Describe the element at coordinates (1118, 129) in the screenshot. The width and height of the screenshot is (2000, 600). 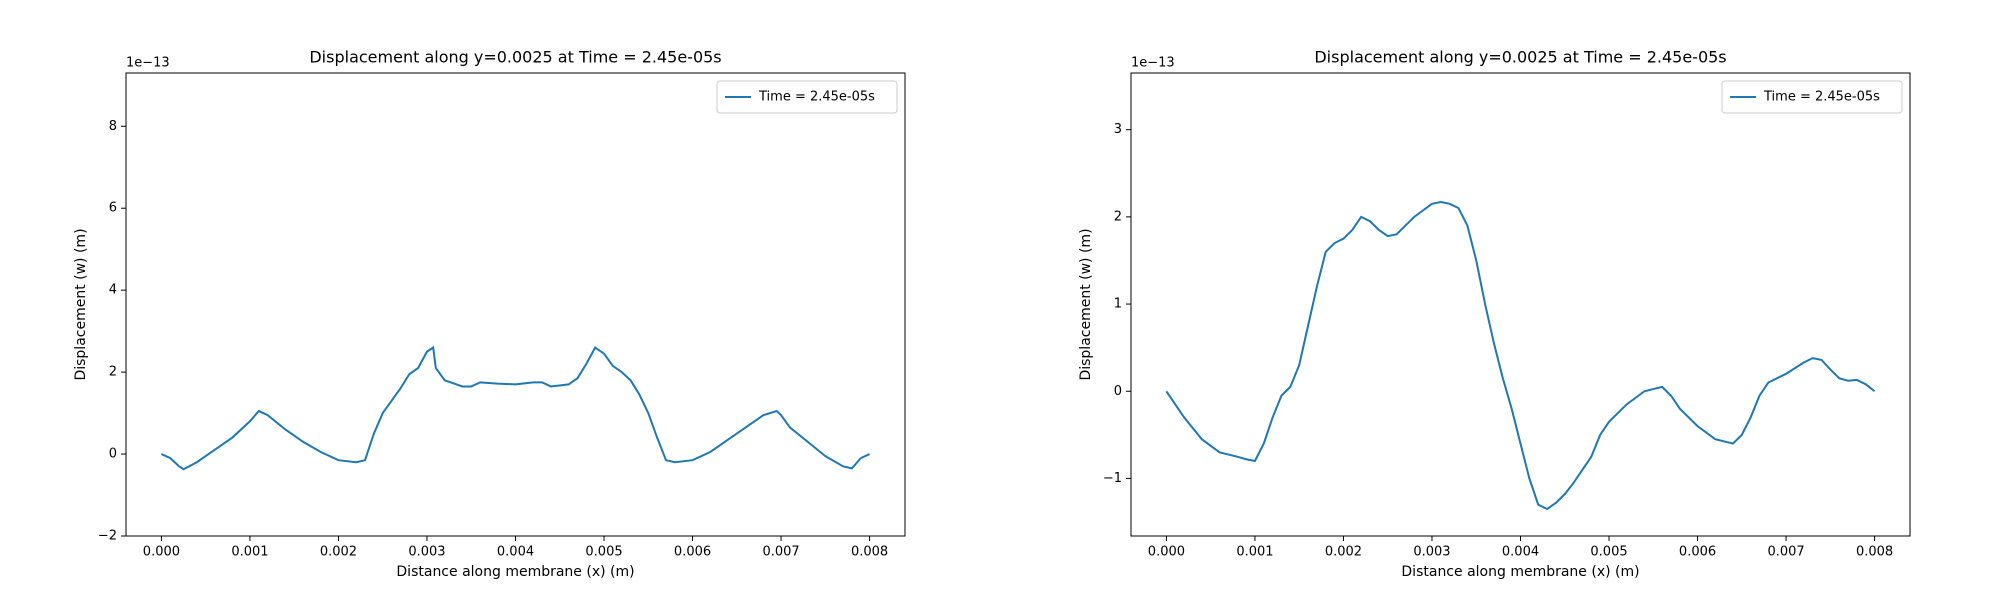
I see `y-tick-label: 3` at that location.